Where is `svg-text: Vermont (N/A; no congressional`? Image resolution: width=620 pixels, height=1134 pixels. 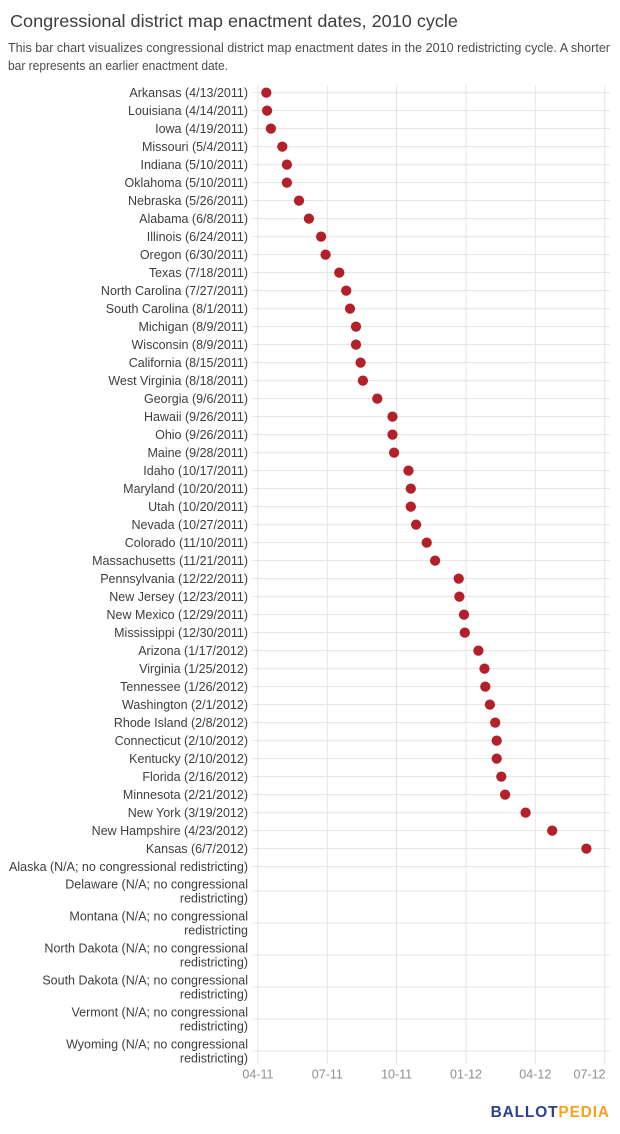
svg-text: Vermont (N/A; no congressional is located at coordinates (160, 1013).